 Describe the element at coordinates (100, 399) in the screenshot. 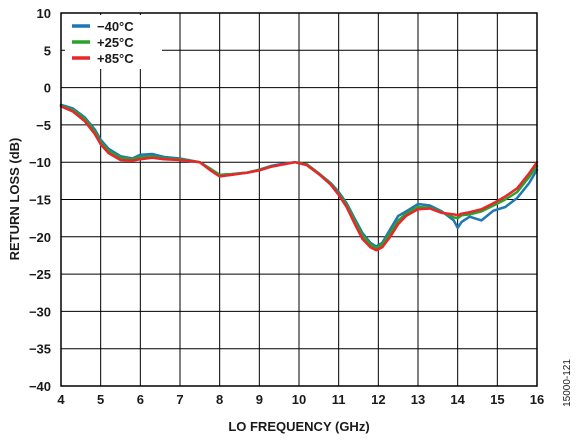

I see `x-tick-label: 5` at that location.